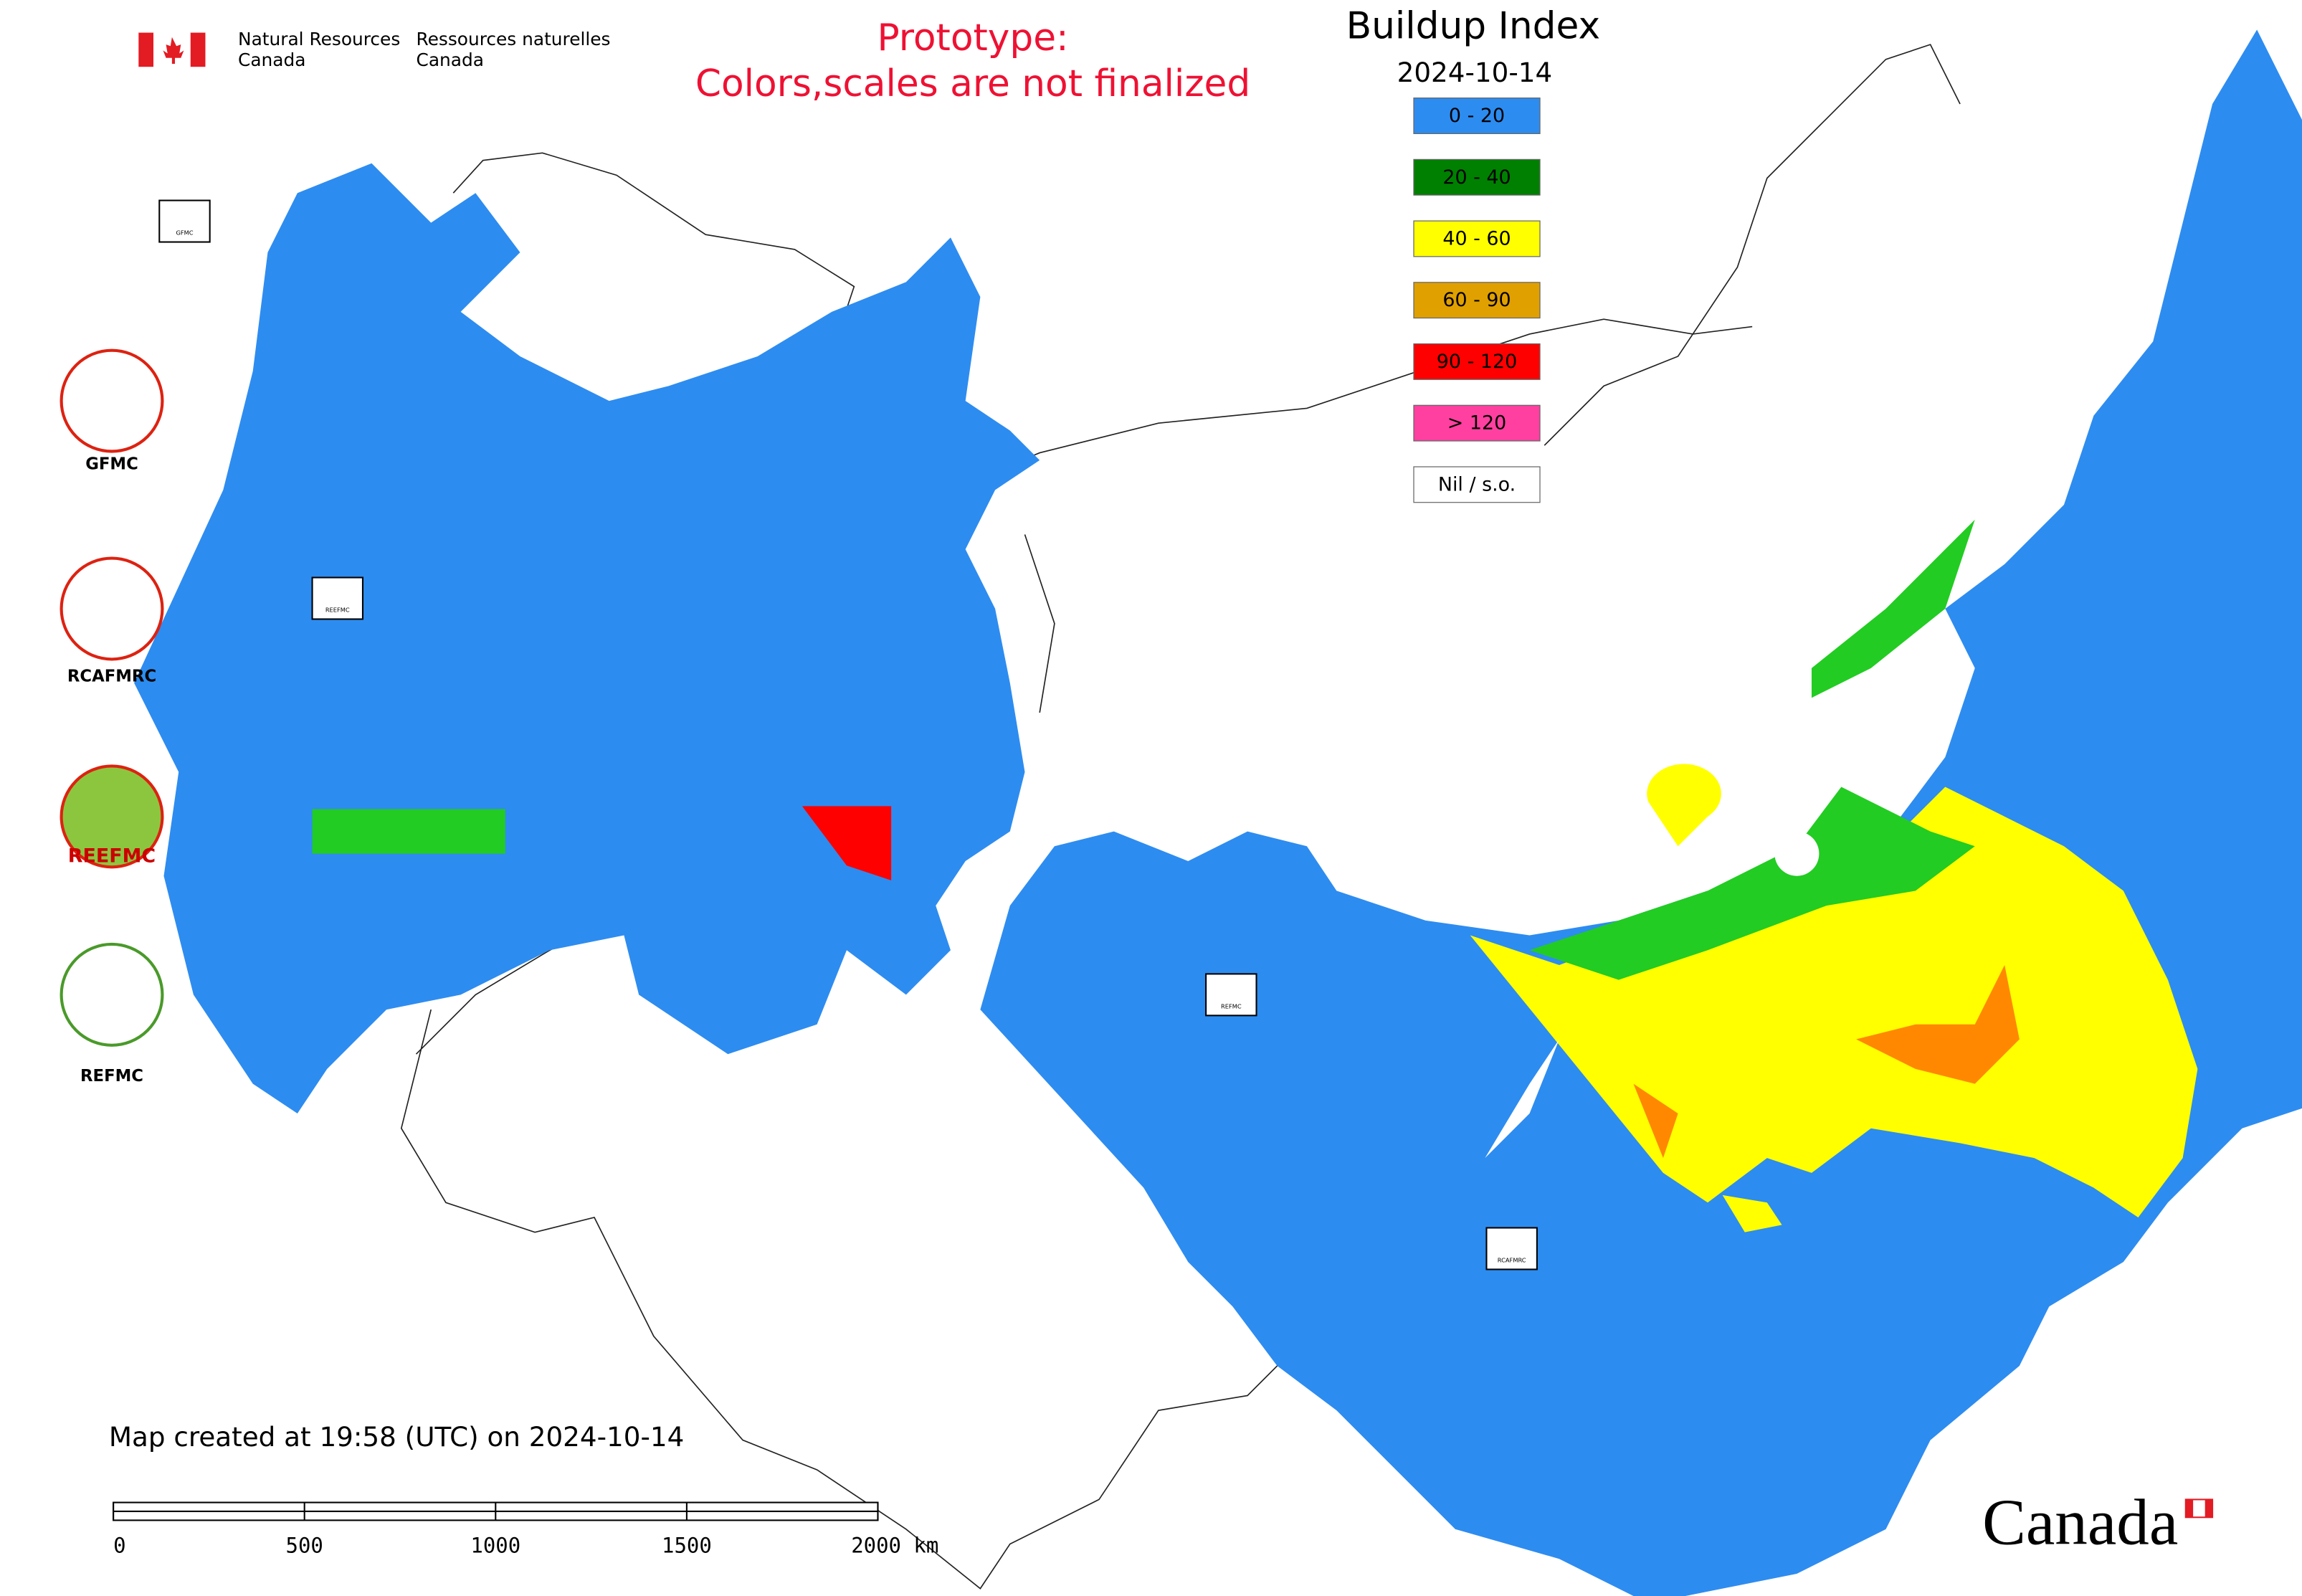 The height and width of the screenshot is (1596, 2302). What do you see at coordinates (1826, 1061) in the screenshot?
I see `orange-zone` at bounding box center [1826, 1061].